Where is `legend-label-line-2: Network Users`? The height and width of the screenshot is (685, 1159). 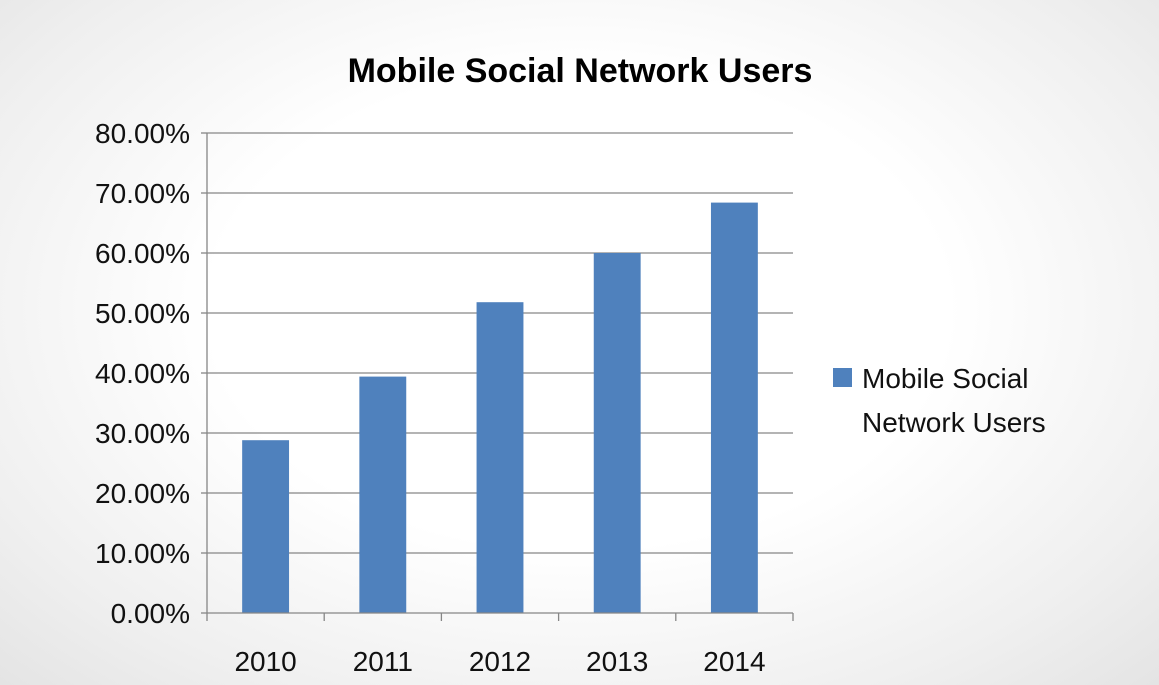
legend-label-line-2: Network Users is located at coordinates (954, 422).